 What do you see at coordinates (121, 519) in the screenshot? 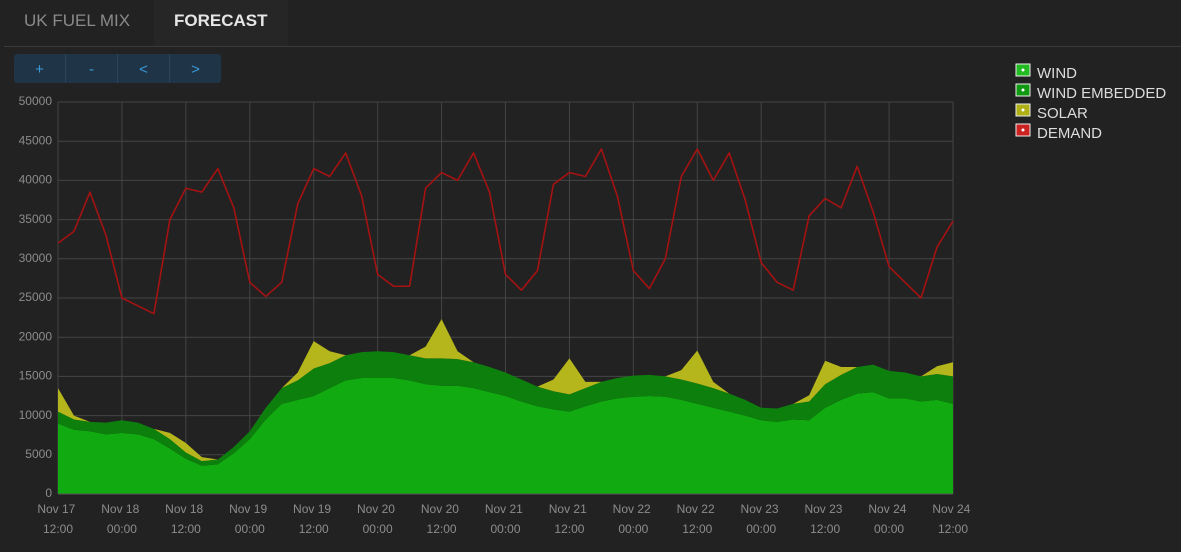
I see `x-tick-label: Nov 18 00:00` at bounding box center [121, 519].